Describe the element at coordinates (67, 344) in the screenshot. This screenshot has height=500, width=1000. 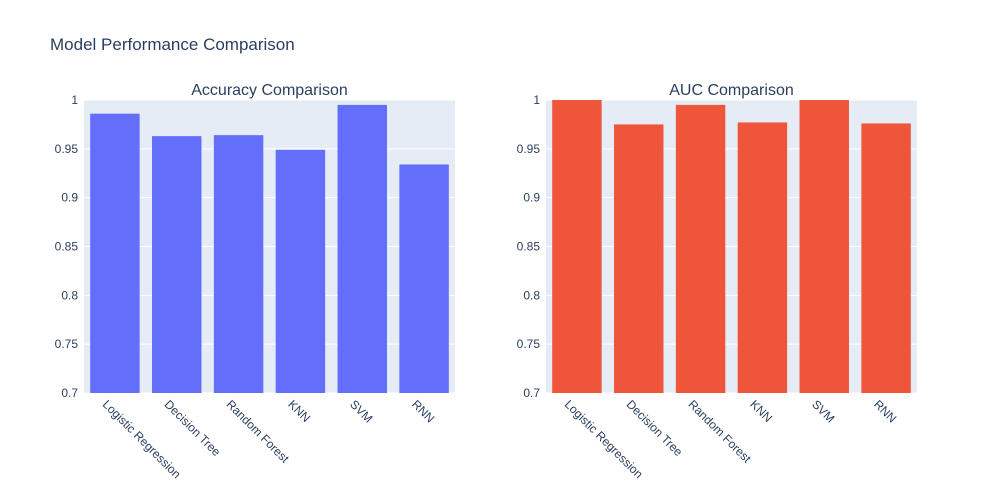
I see `accuracy-y-tick-label: 0.75` at that location.